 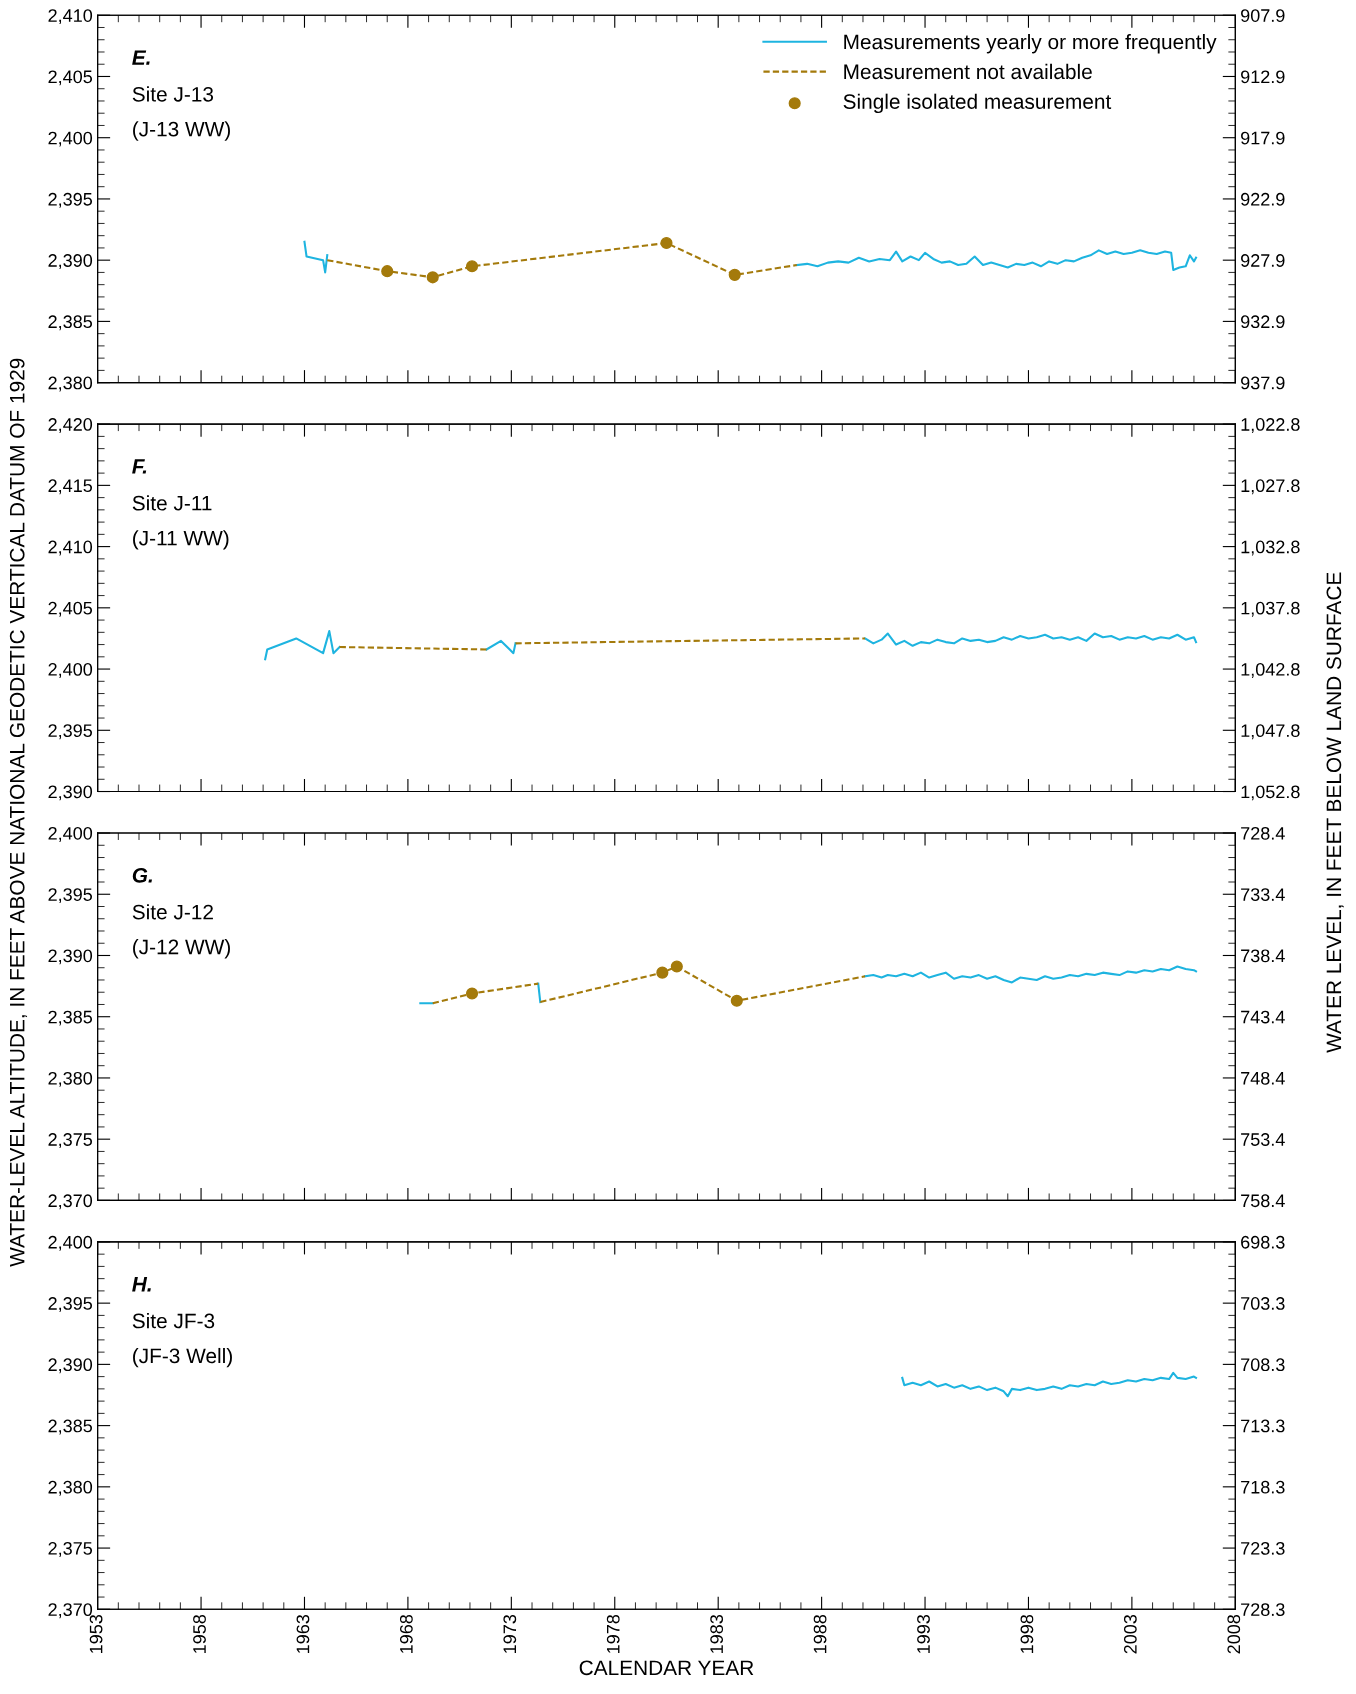 I want to click on y2-tick-label: 1,037.8, so click(x=1270, y=609).